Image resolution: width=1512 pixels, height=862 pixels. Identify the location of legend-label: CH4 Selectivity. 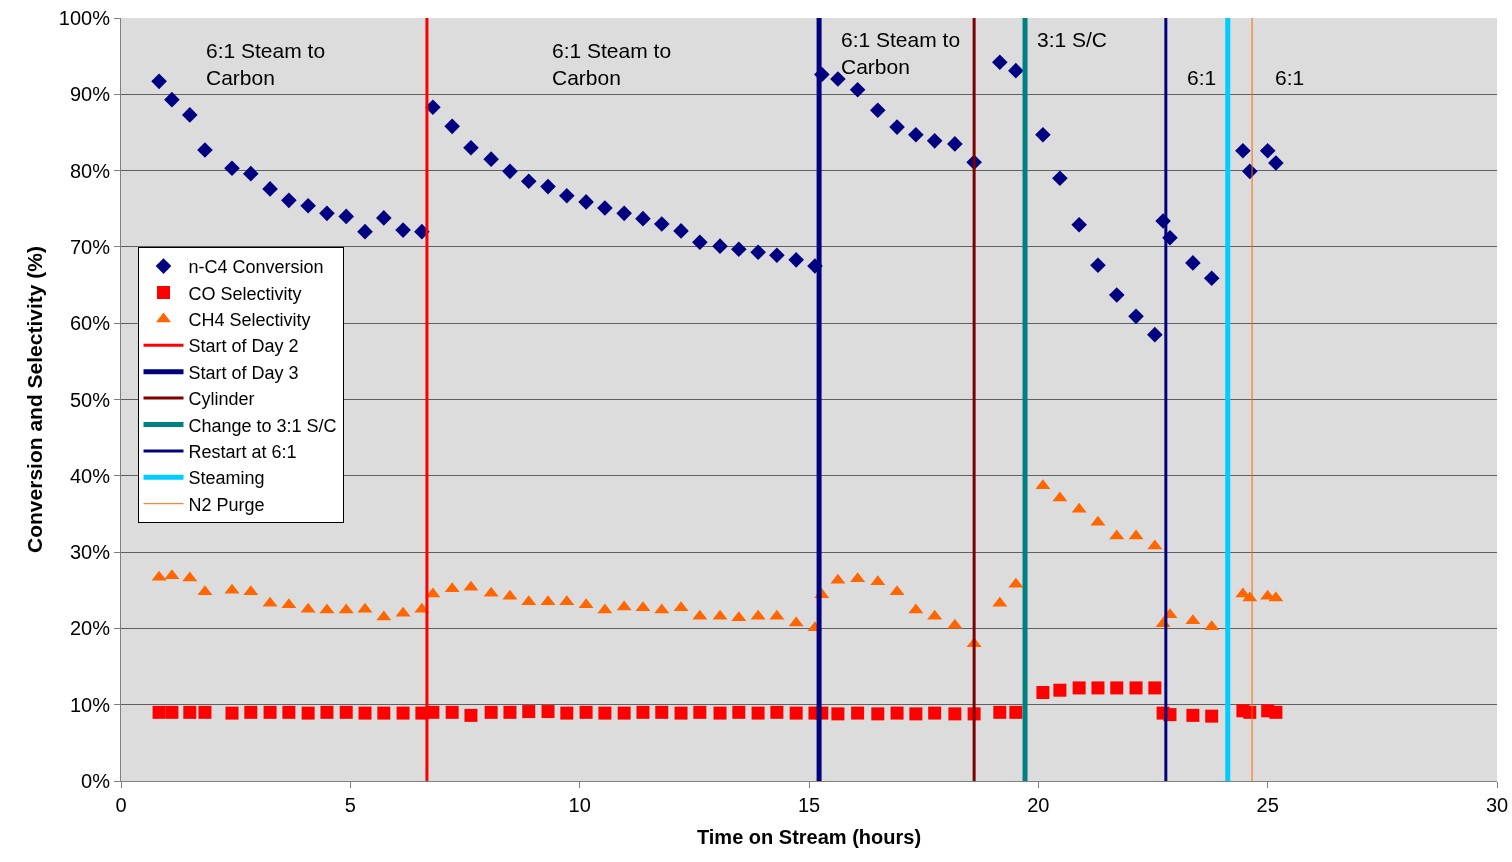
(249, 319).